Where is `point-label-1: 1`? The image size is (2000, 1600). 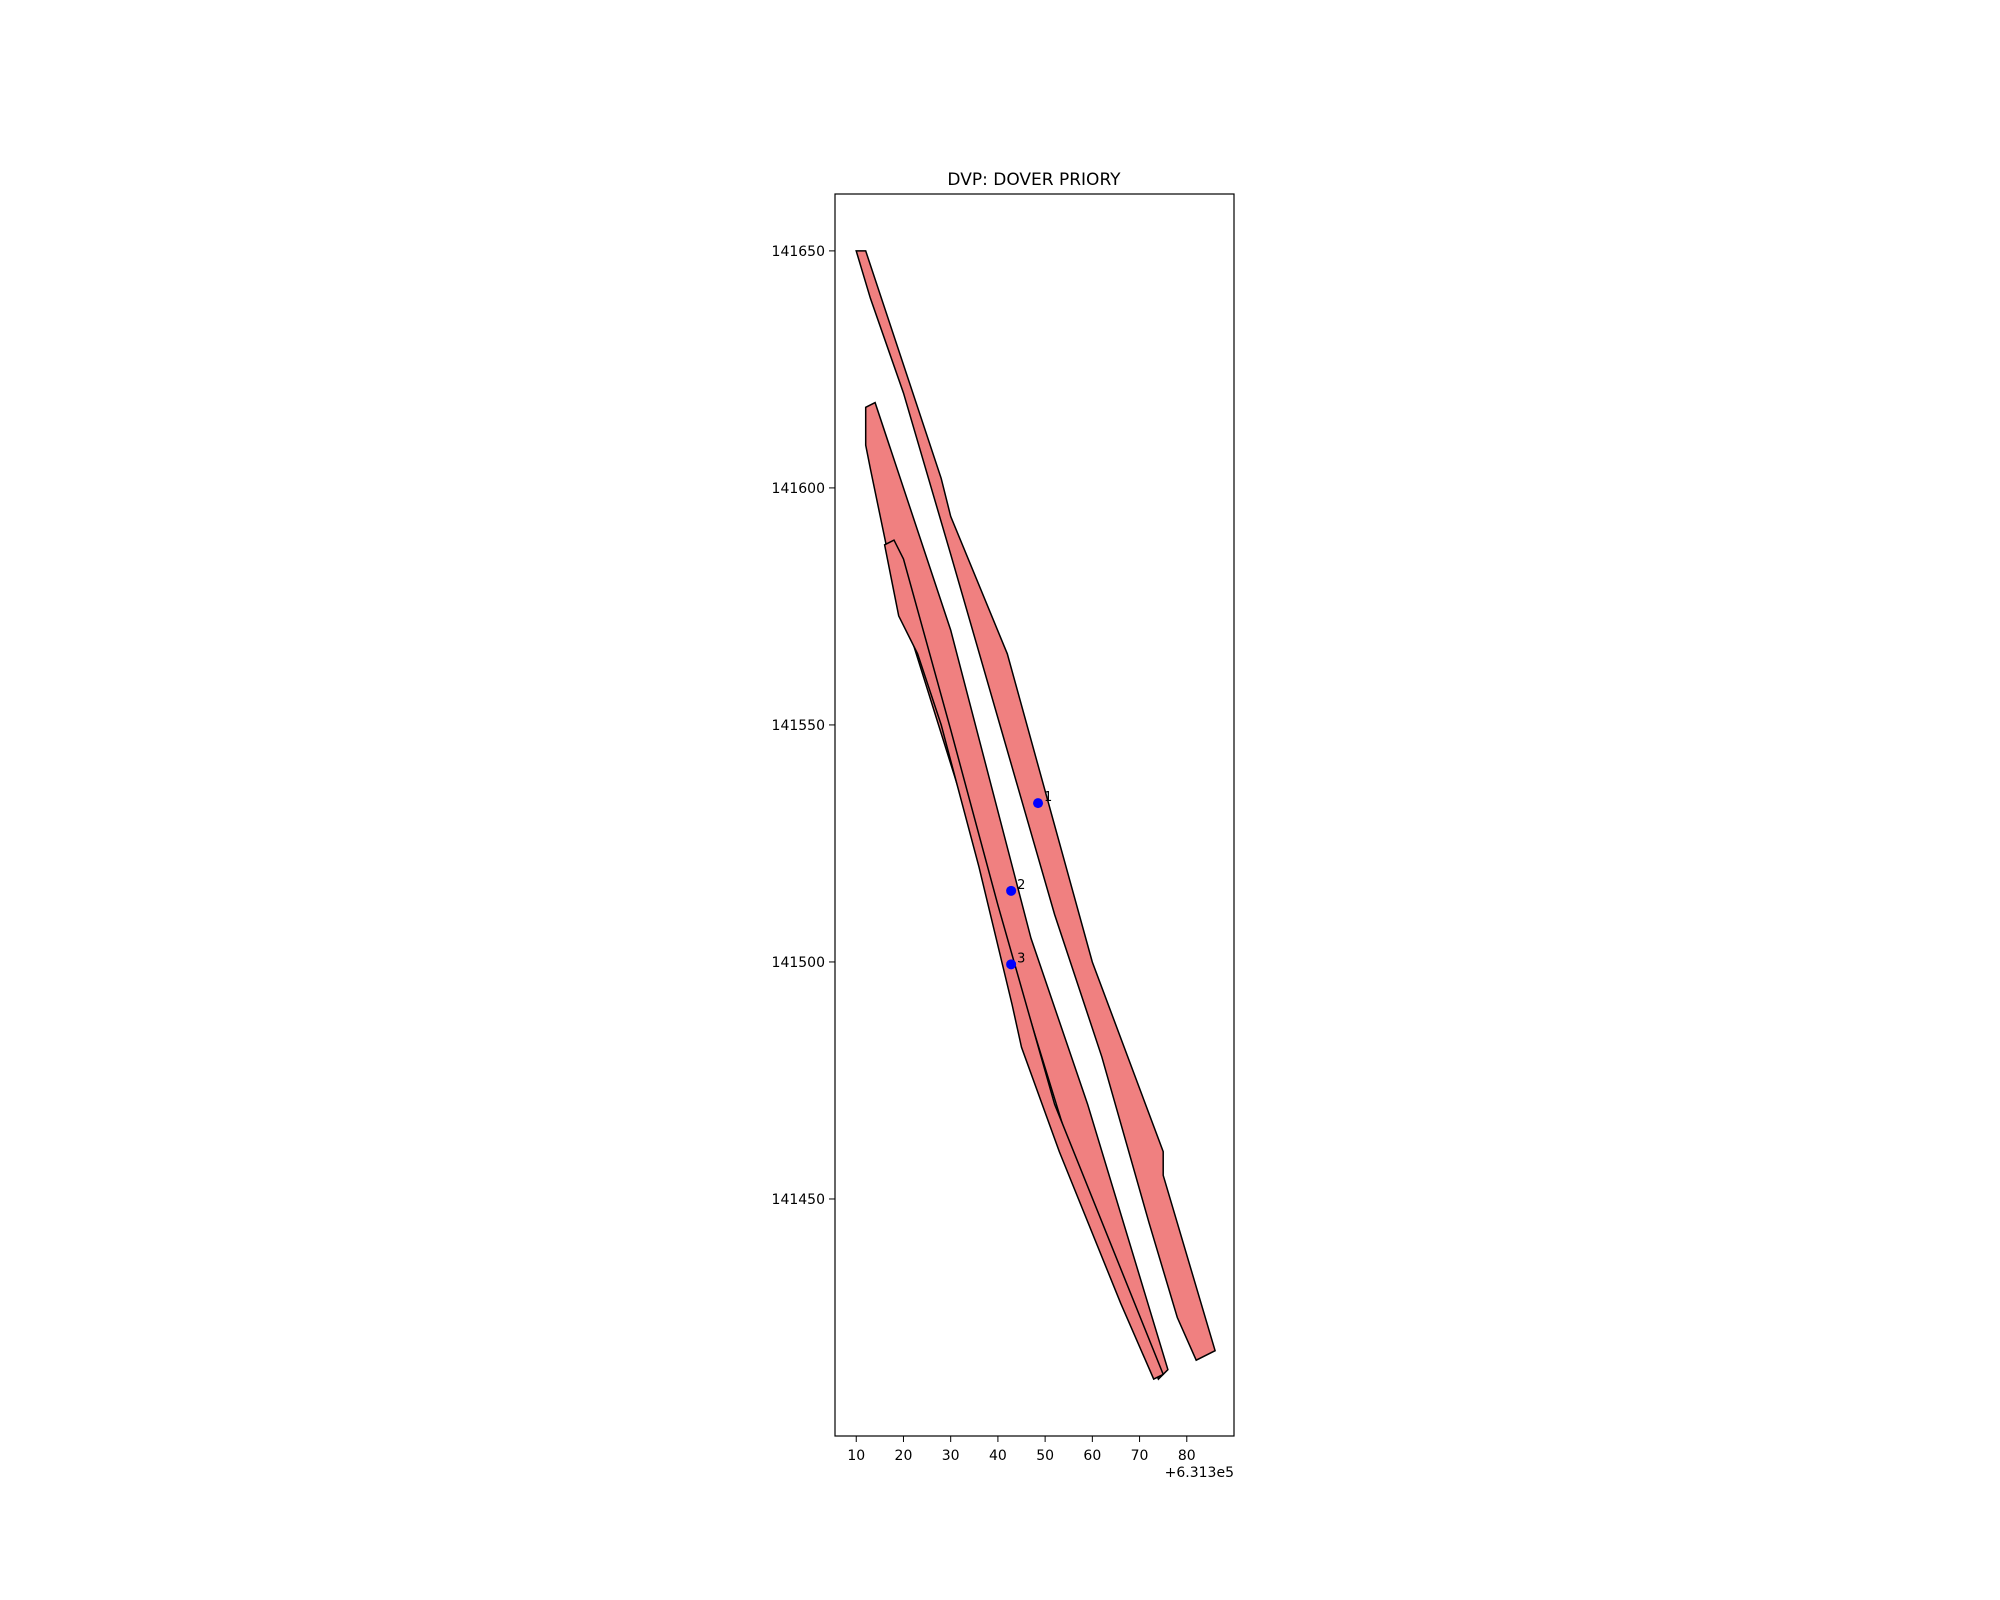
point-label-1: 1 is located at coordinates (1048, 797).